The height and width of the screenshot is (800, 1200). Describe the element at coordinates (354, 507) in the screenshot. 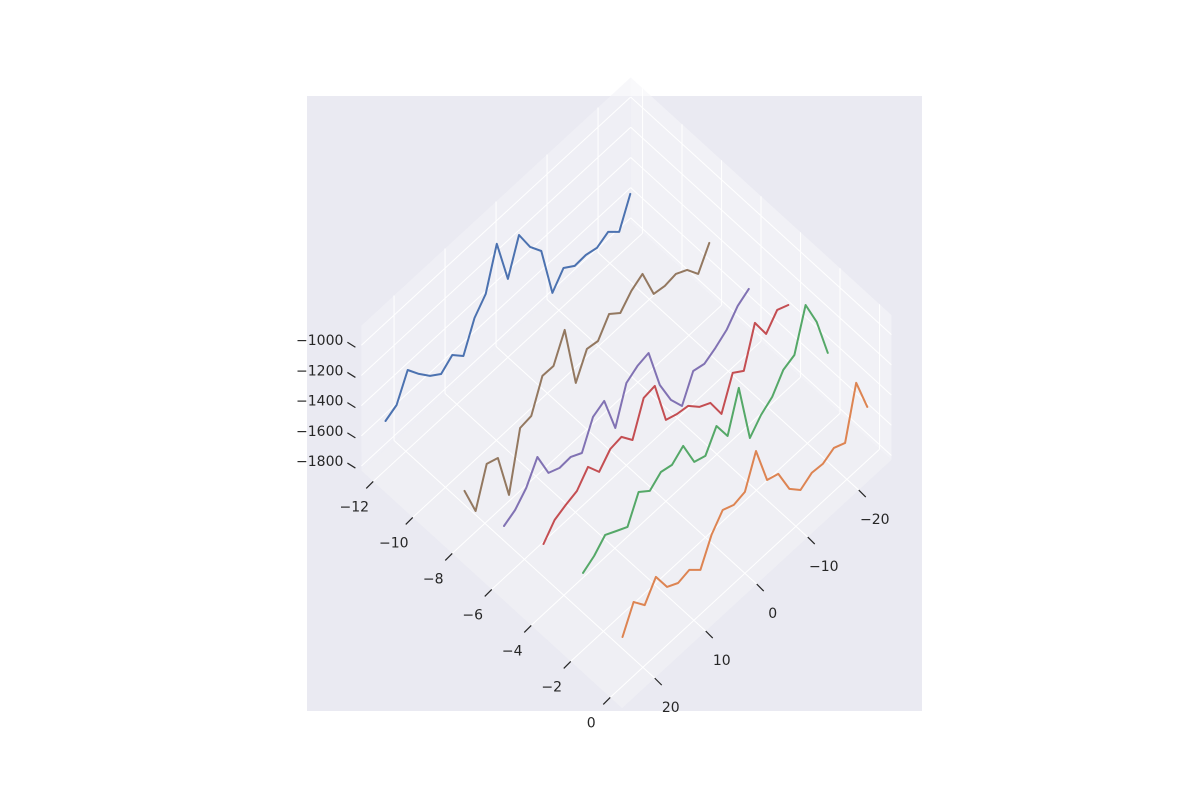

I see `x-tick-label: −12` at that location.